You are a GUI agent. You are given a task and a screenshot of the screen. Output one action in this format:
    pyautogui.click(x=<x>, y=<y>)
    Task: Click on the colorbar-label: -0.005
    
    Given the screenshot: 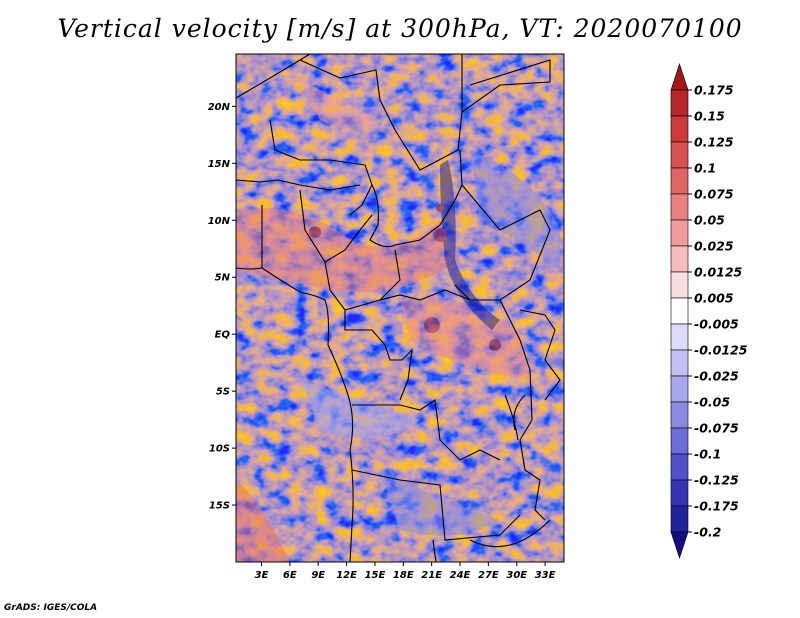 What is the action you would take?
    pyautogui.click(x=716, y=324)
    